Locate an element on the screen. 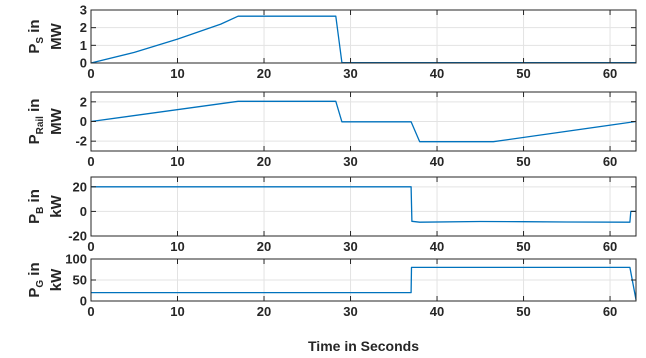  y-tick-label: 100 is located at coordinates (76, 259).